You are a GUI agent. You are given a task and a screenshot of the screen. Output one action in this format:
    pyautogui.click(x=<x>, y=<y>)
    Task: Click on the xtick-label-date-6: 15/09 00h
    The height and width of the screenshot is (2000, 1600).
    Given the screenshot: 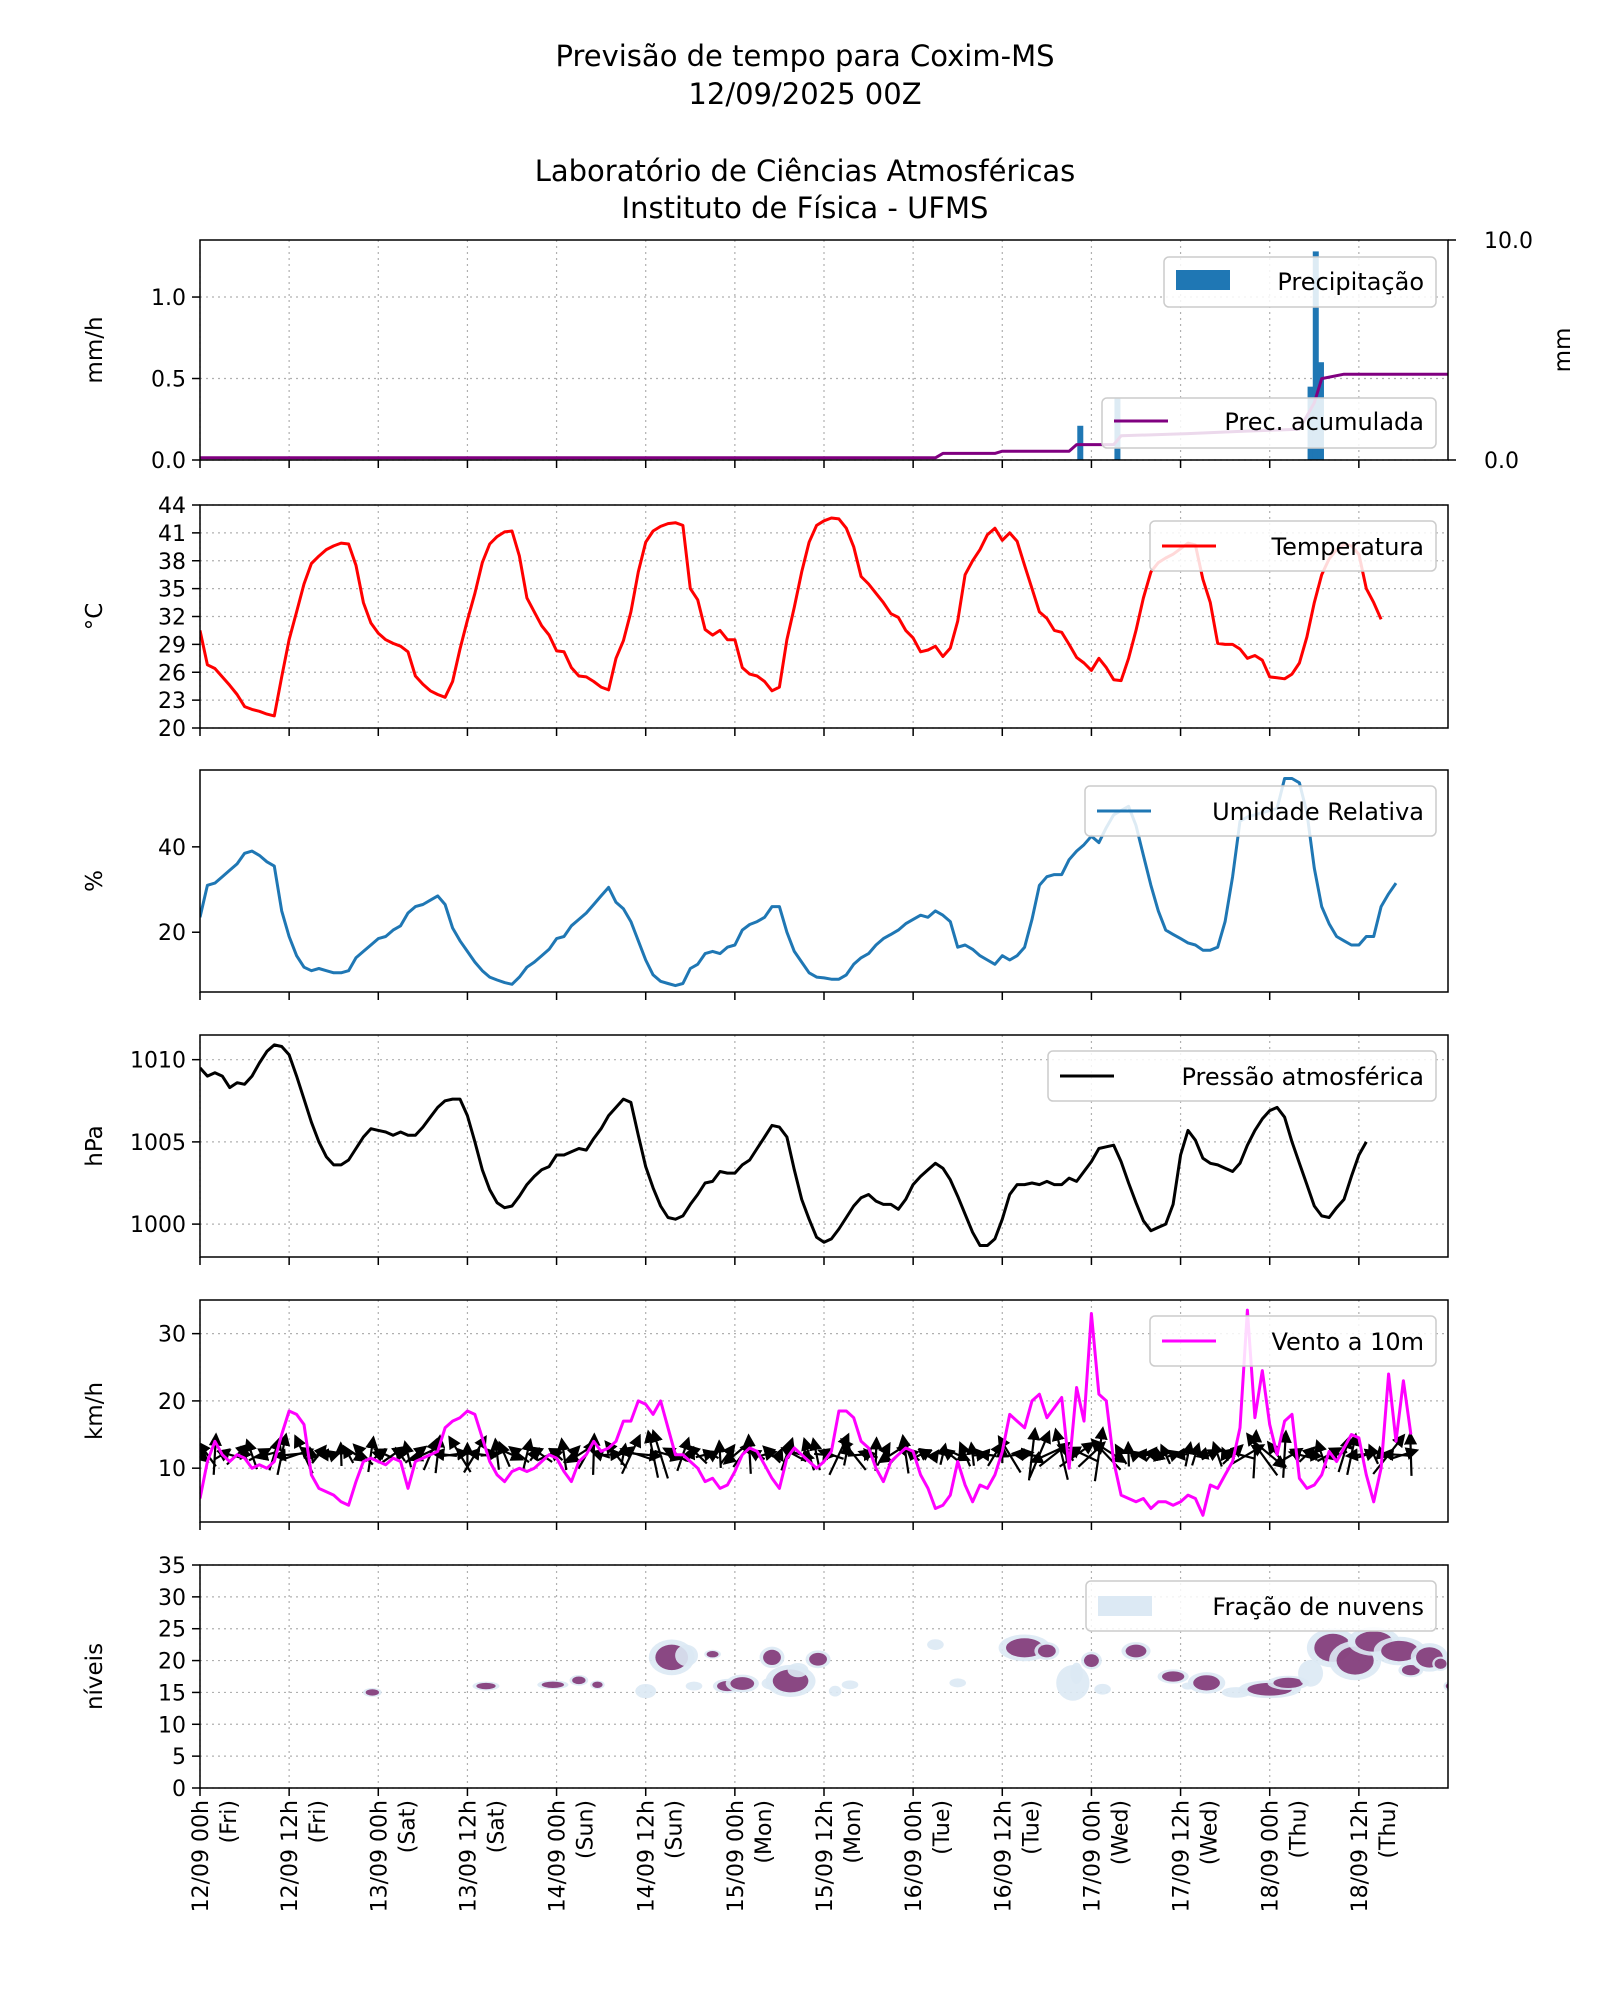 What is the action you would take?
    pyautogui.click(x=736, y=1856)
    